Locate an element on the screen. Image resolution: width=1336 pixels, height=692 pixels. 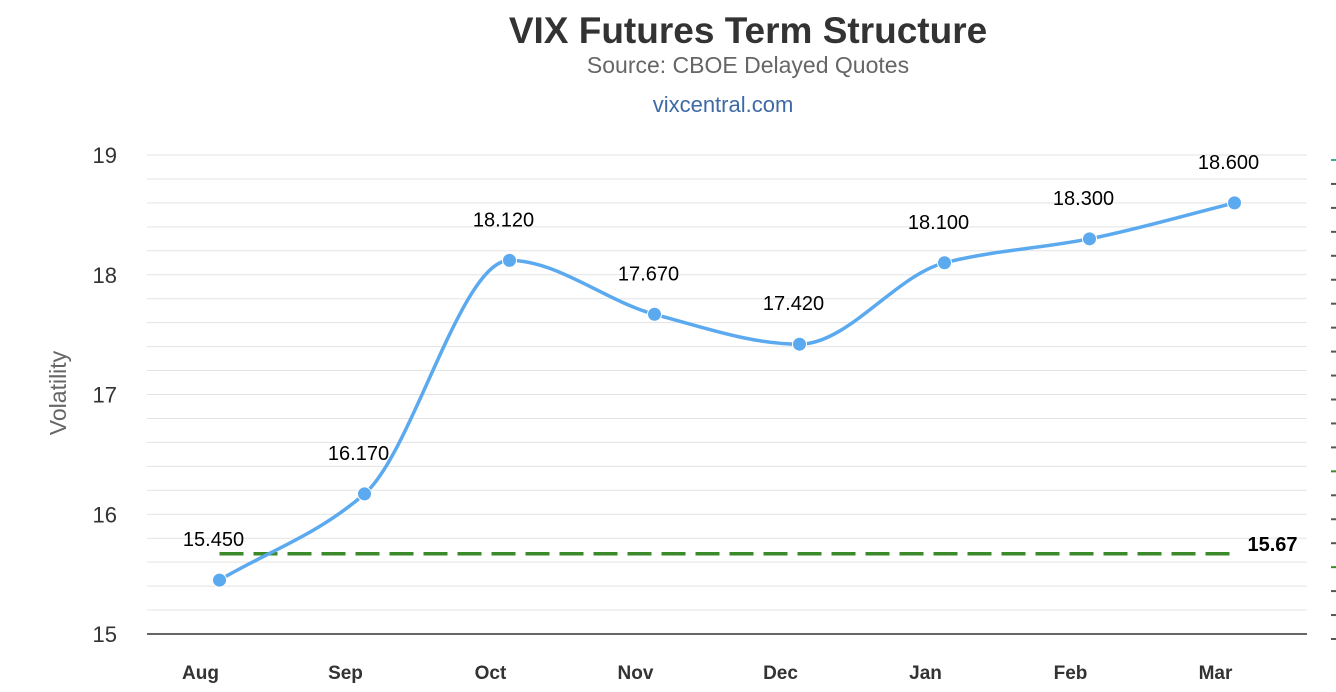
x-tick-label: Aug is located at coordinates (200, 673).